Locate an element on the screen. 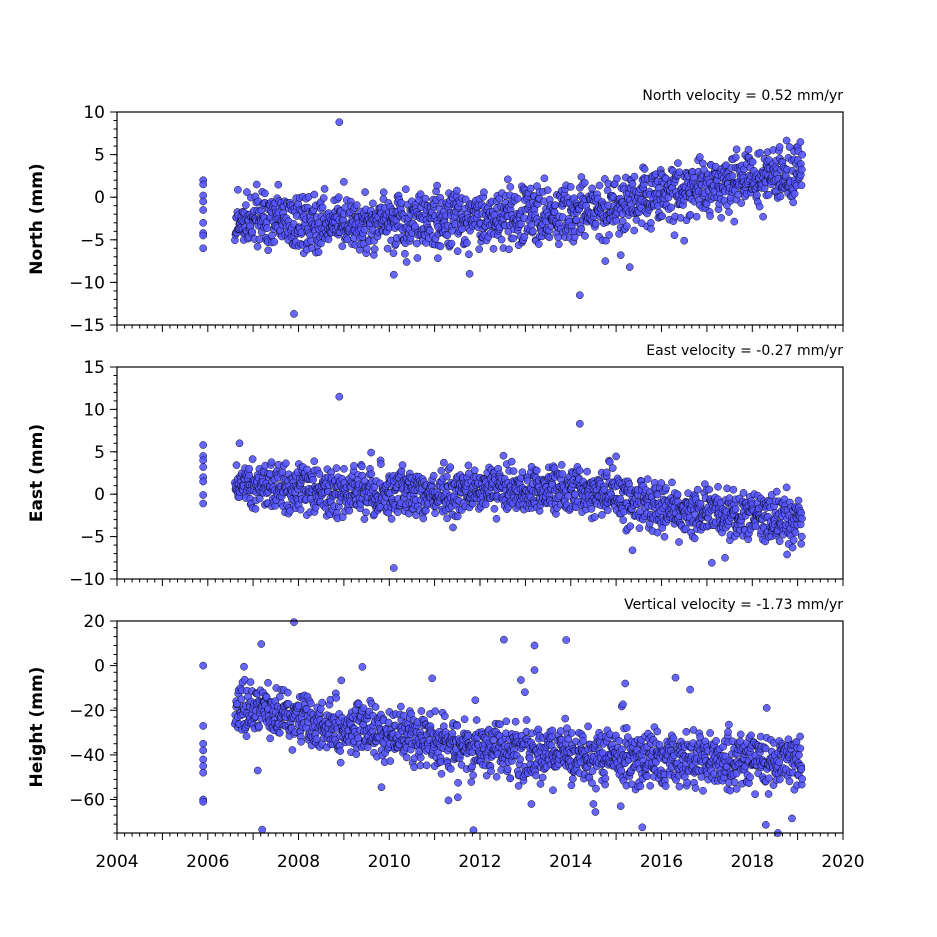 The height and width of the screenshot is (937, 937). north-y-tick-label: 0 is located at coordinates (99, 198).